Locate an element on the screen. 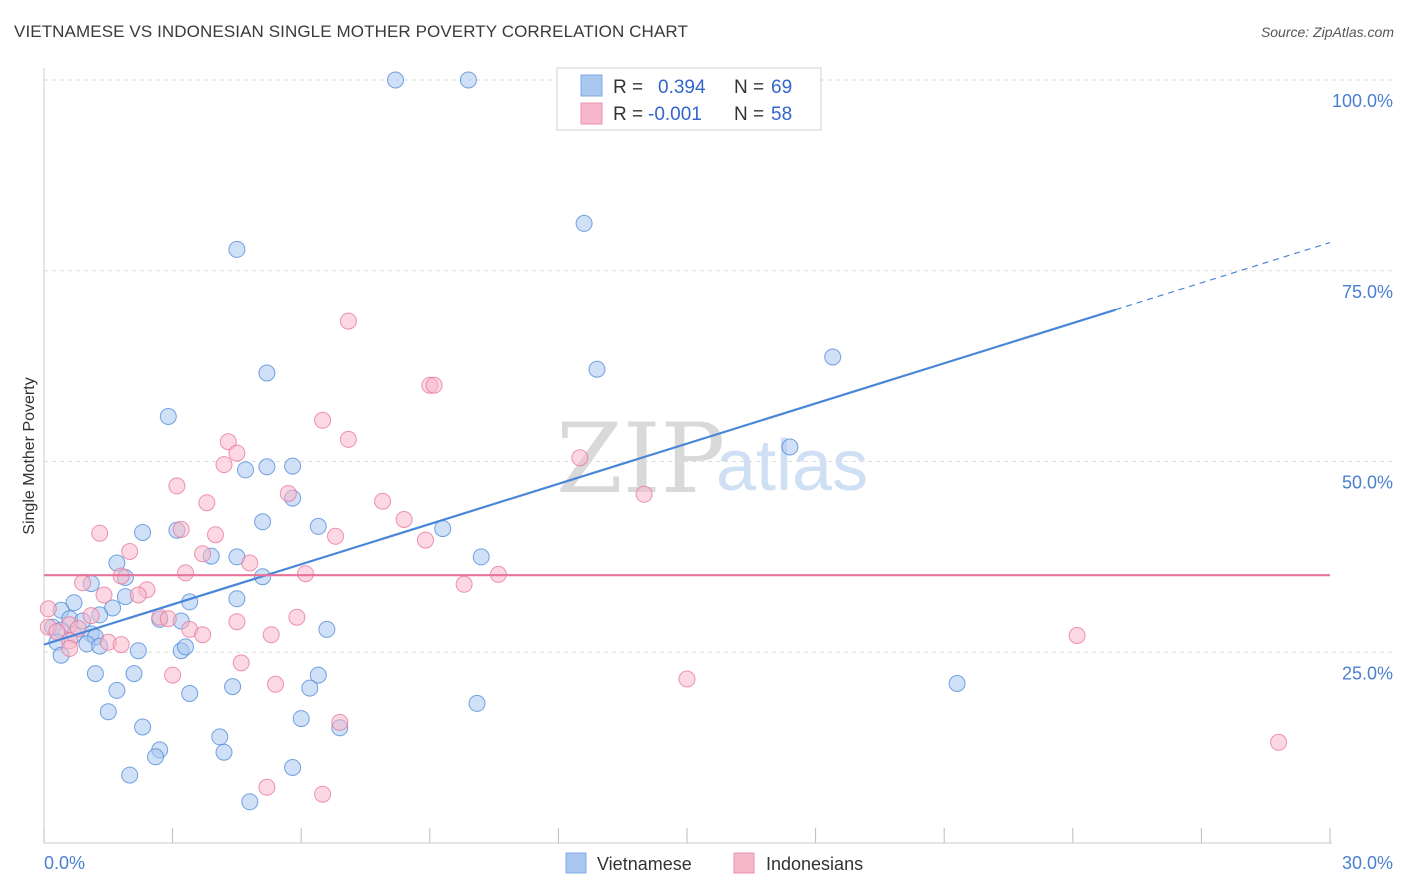  y-tick-label: 50.0% is located at coordinates (1367, 483).